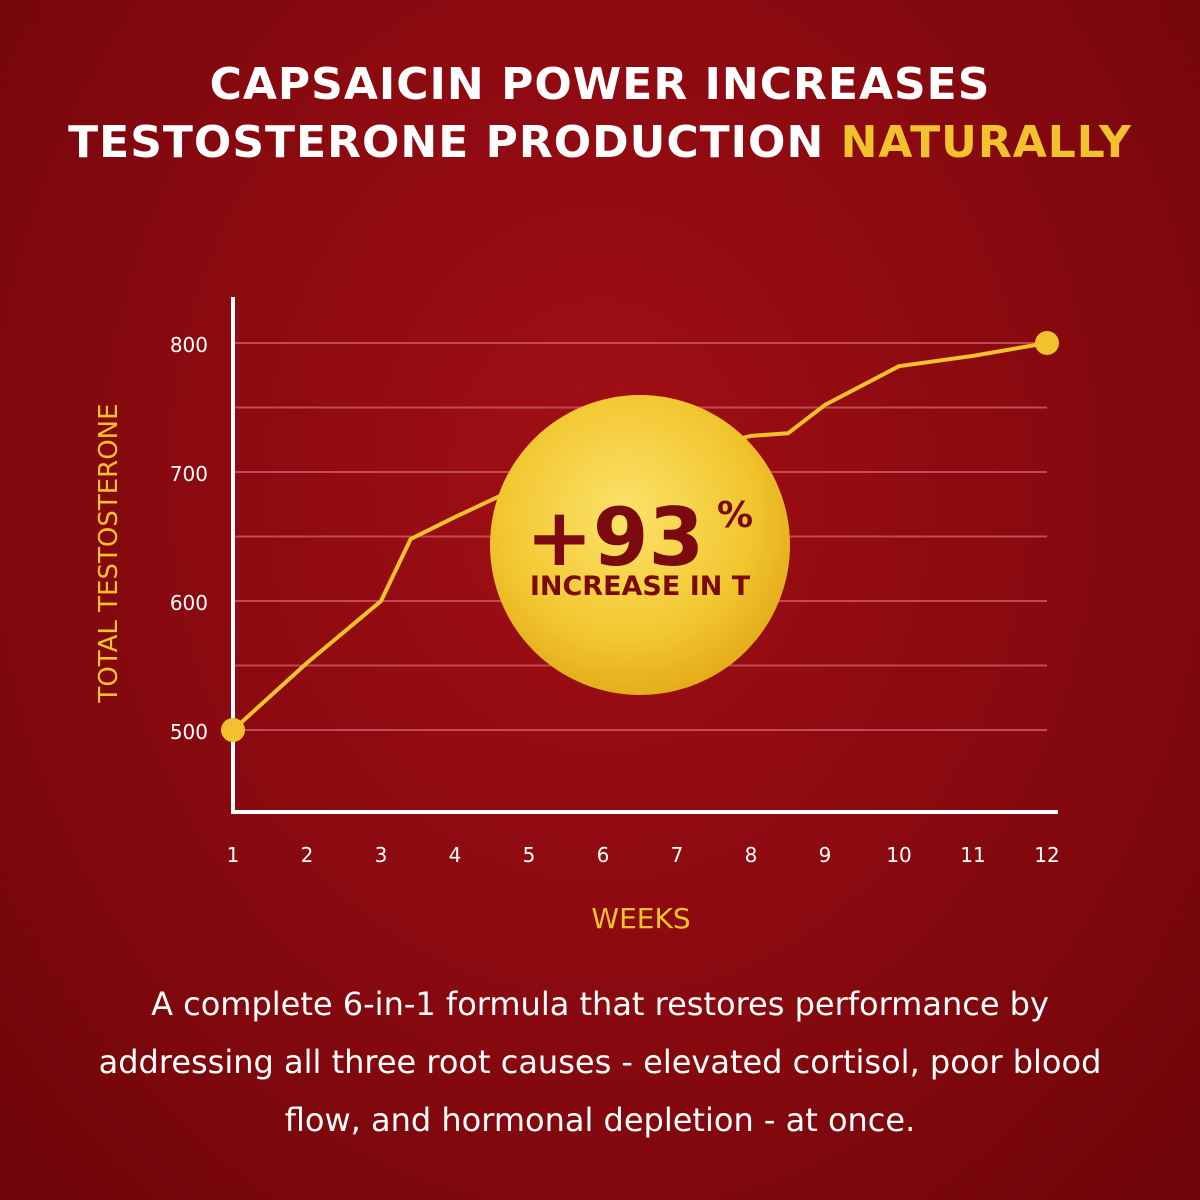 The width and height of the screenshot is (1200, 1200). What do you see at coordinates (189, 474) in the screenshot?
I see `y-tick-label: 700` at bounding box center [189, 474].